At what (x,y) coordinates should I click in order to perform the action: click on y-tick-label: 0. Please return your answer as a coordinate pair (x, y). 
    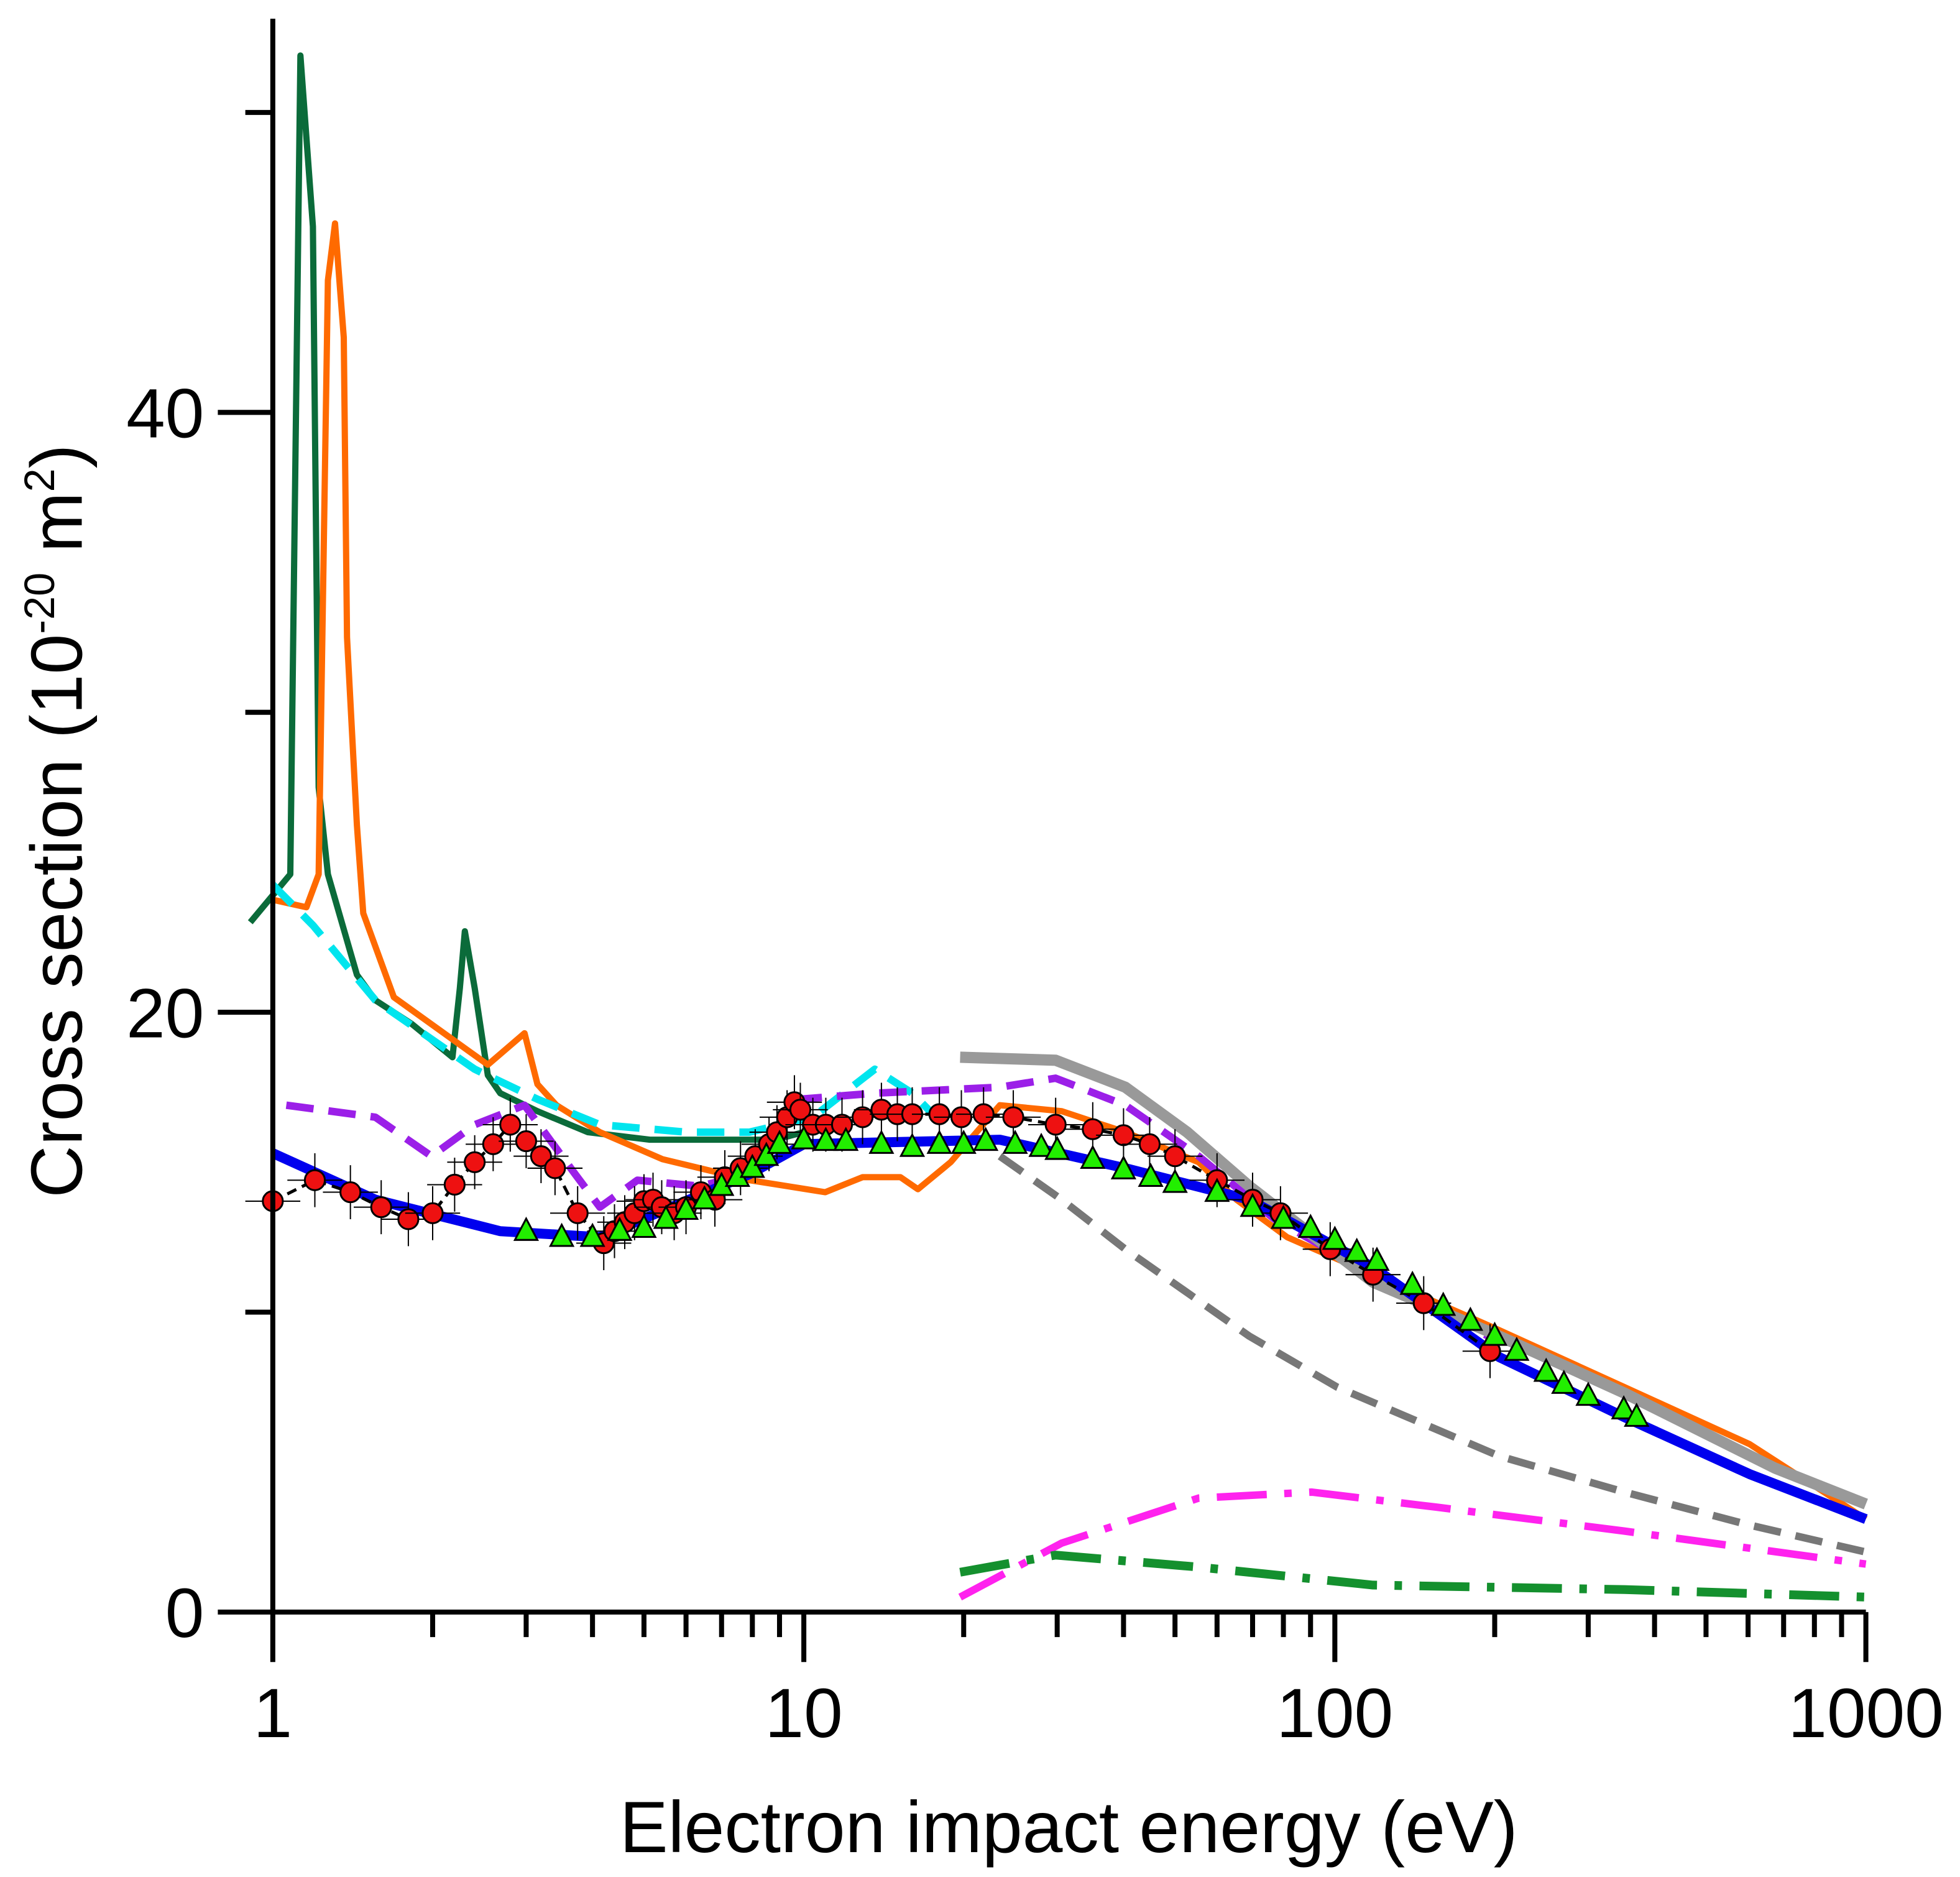
    Looking at the image, I should click on (185, 1613).